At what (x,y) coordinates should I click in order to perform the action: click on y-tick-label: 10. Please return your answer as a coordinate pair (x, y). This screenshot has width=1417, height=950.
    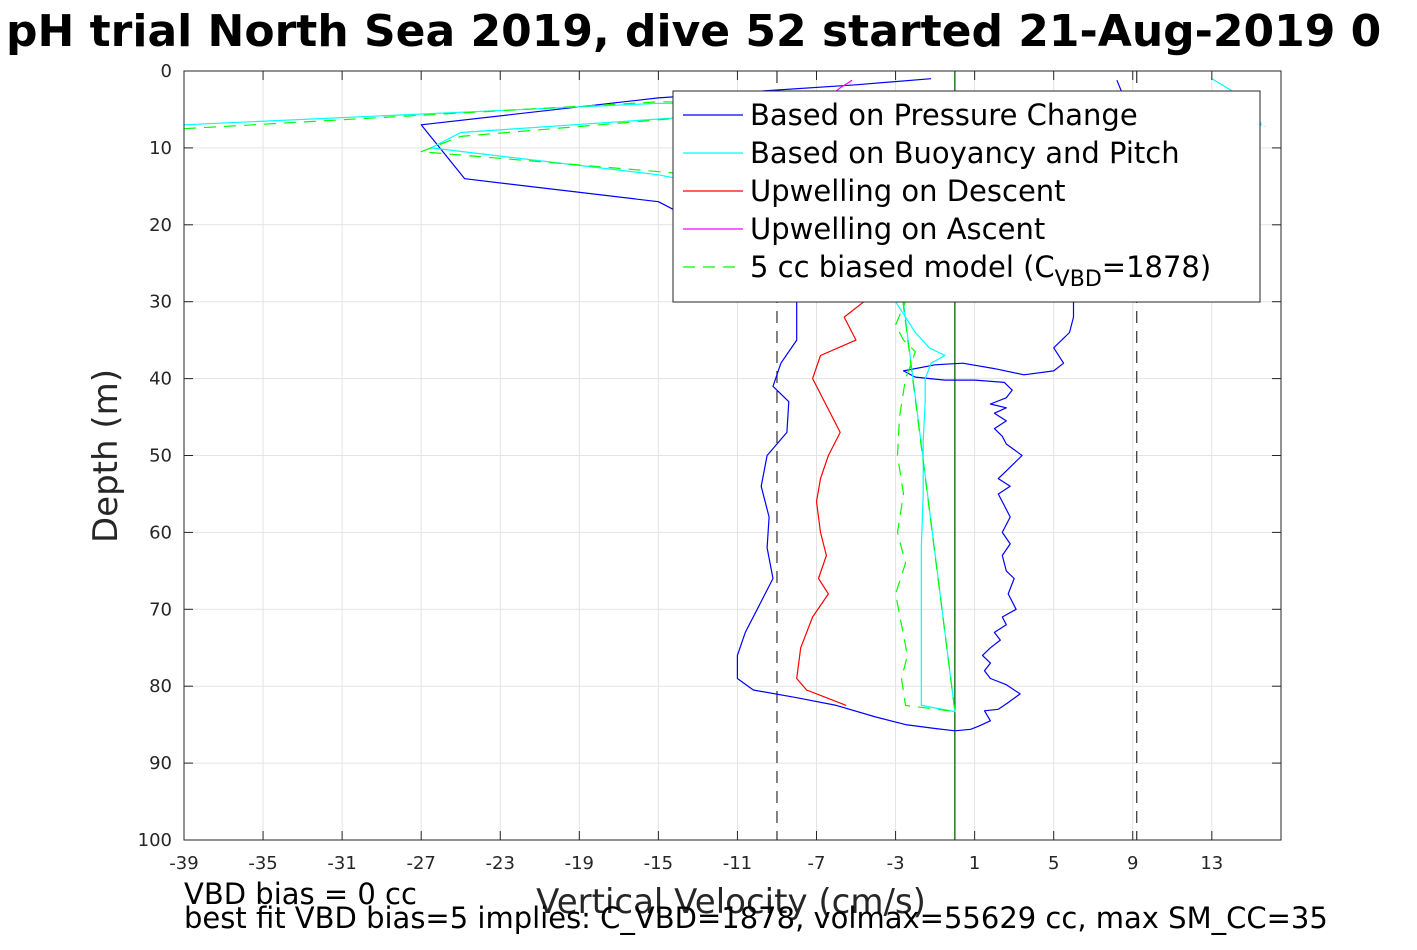
    Looking at the image, I should click on (160, 148).